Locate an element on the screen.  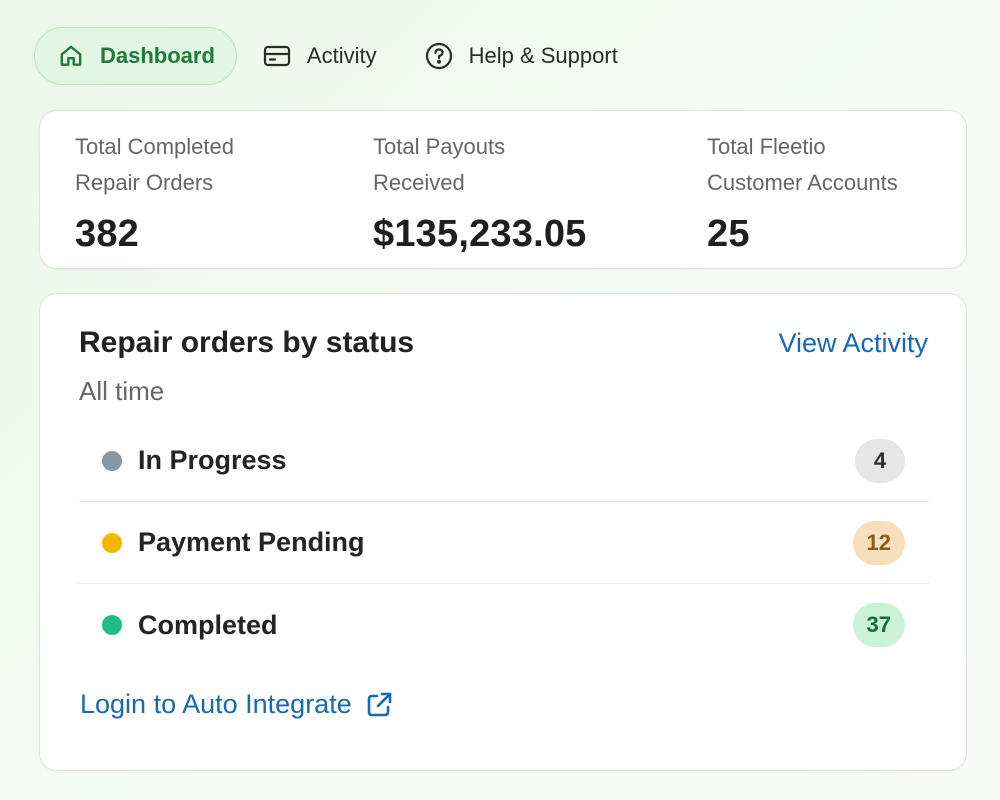
status-label: Completed is located at coordinates (208, 624).